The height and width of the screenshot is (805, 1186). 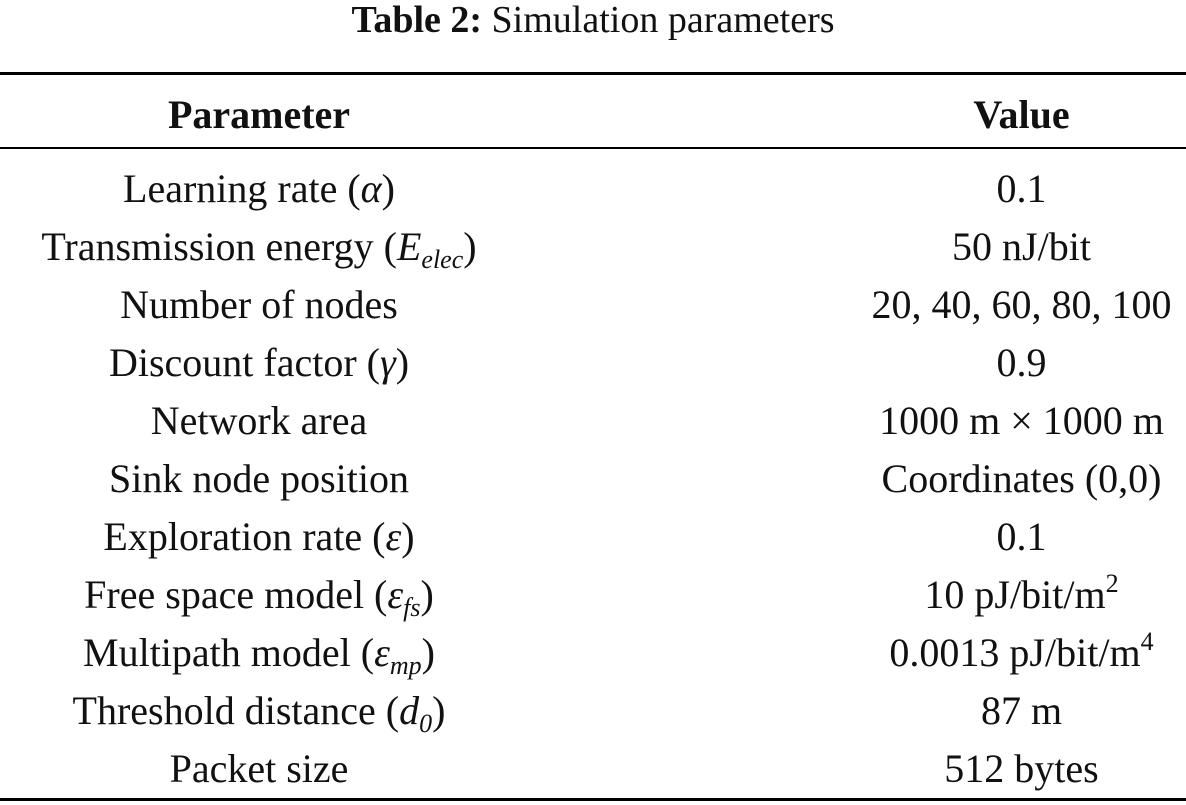 I want to click on parameter-symbol: α, so click(x=371, y=188).